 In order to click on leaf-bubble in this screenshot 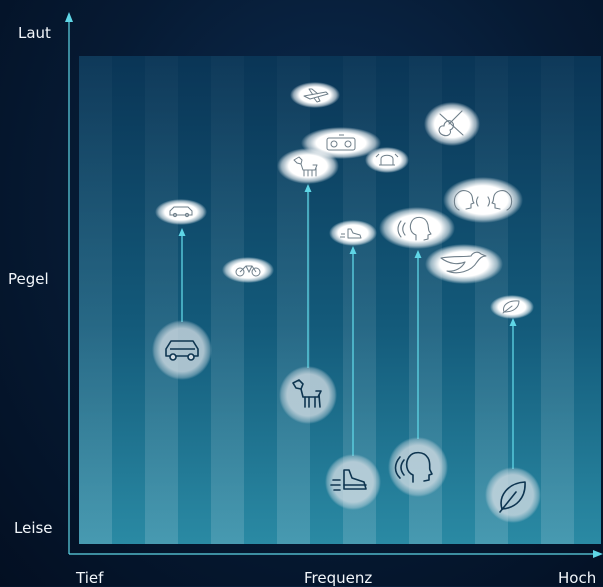, I will do `click(512, 307)`.